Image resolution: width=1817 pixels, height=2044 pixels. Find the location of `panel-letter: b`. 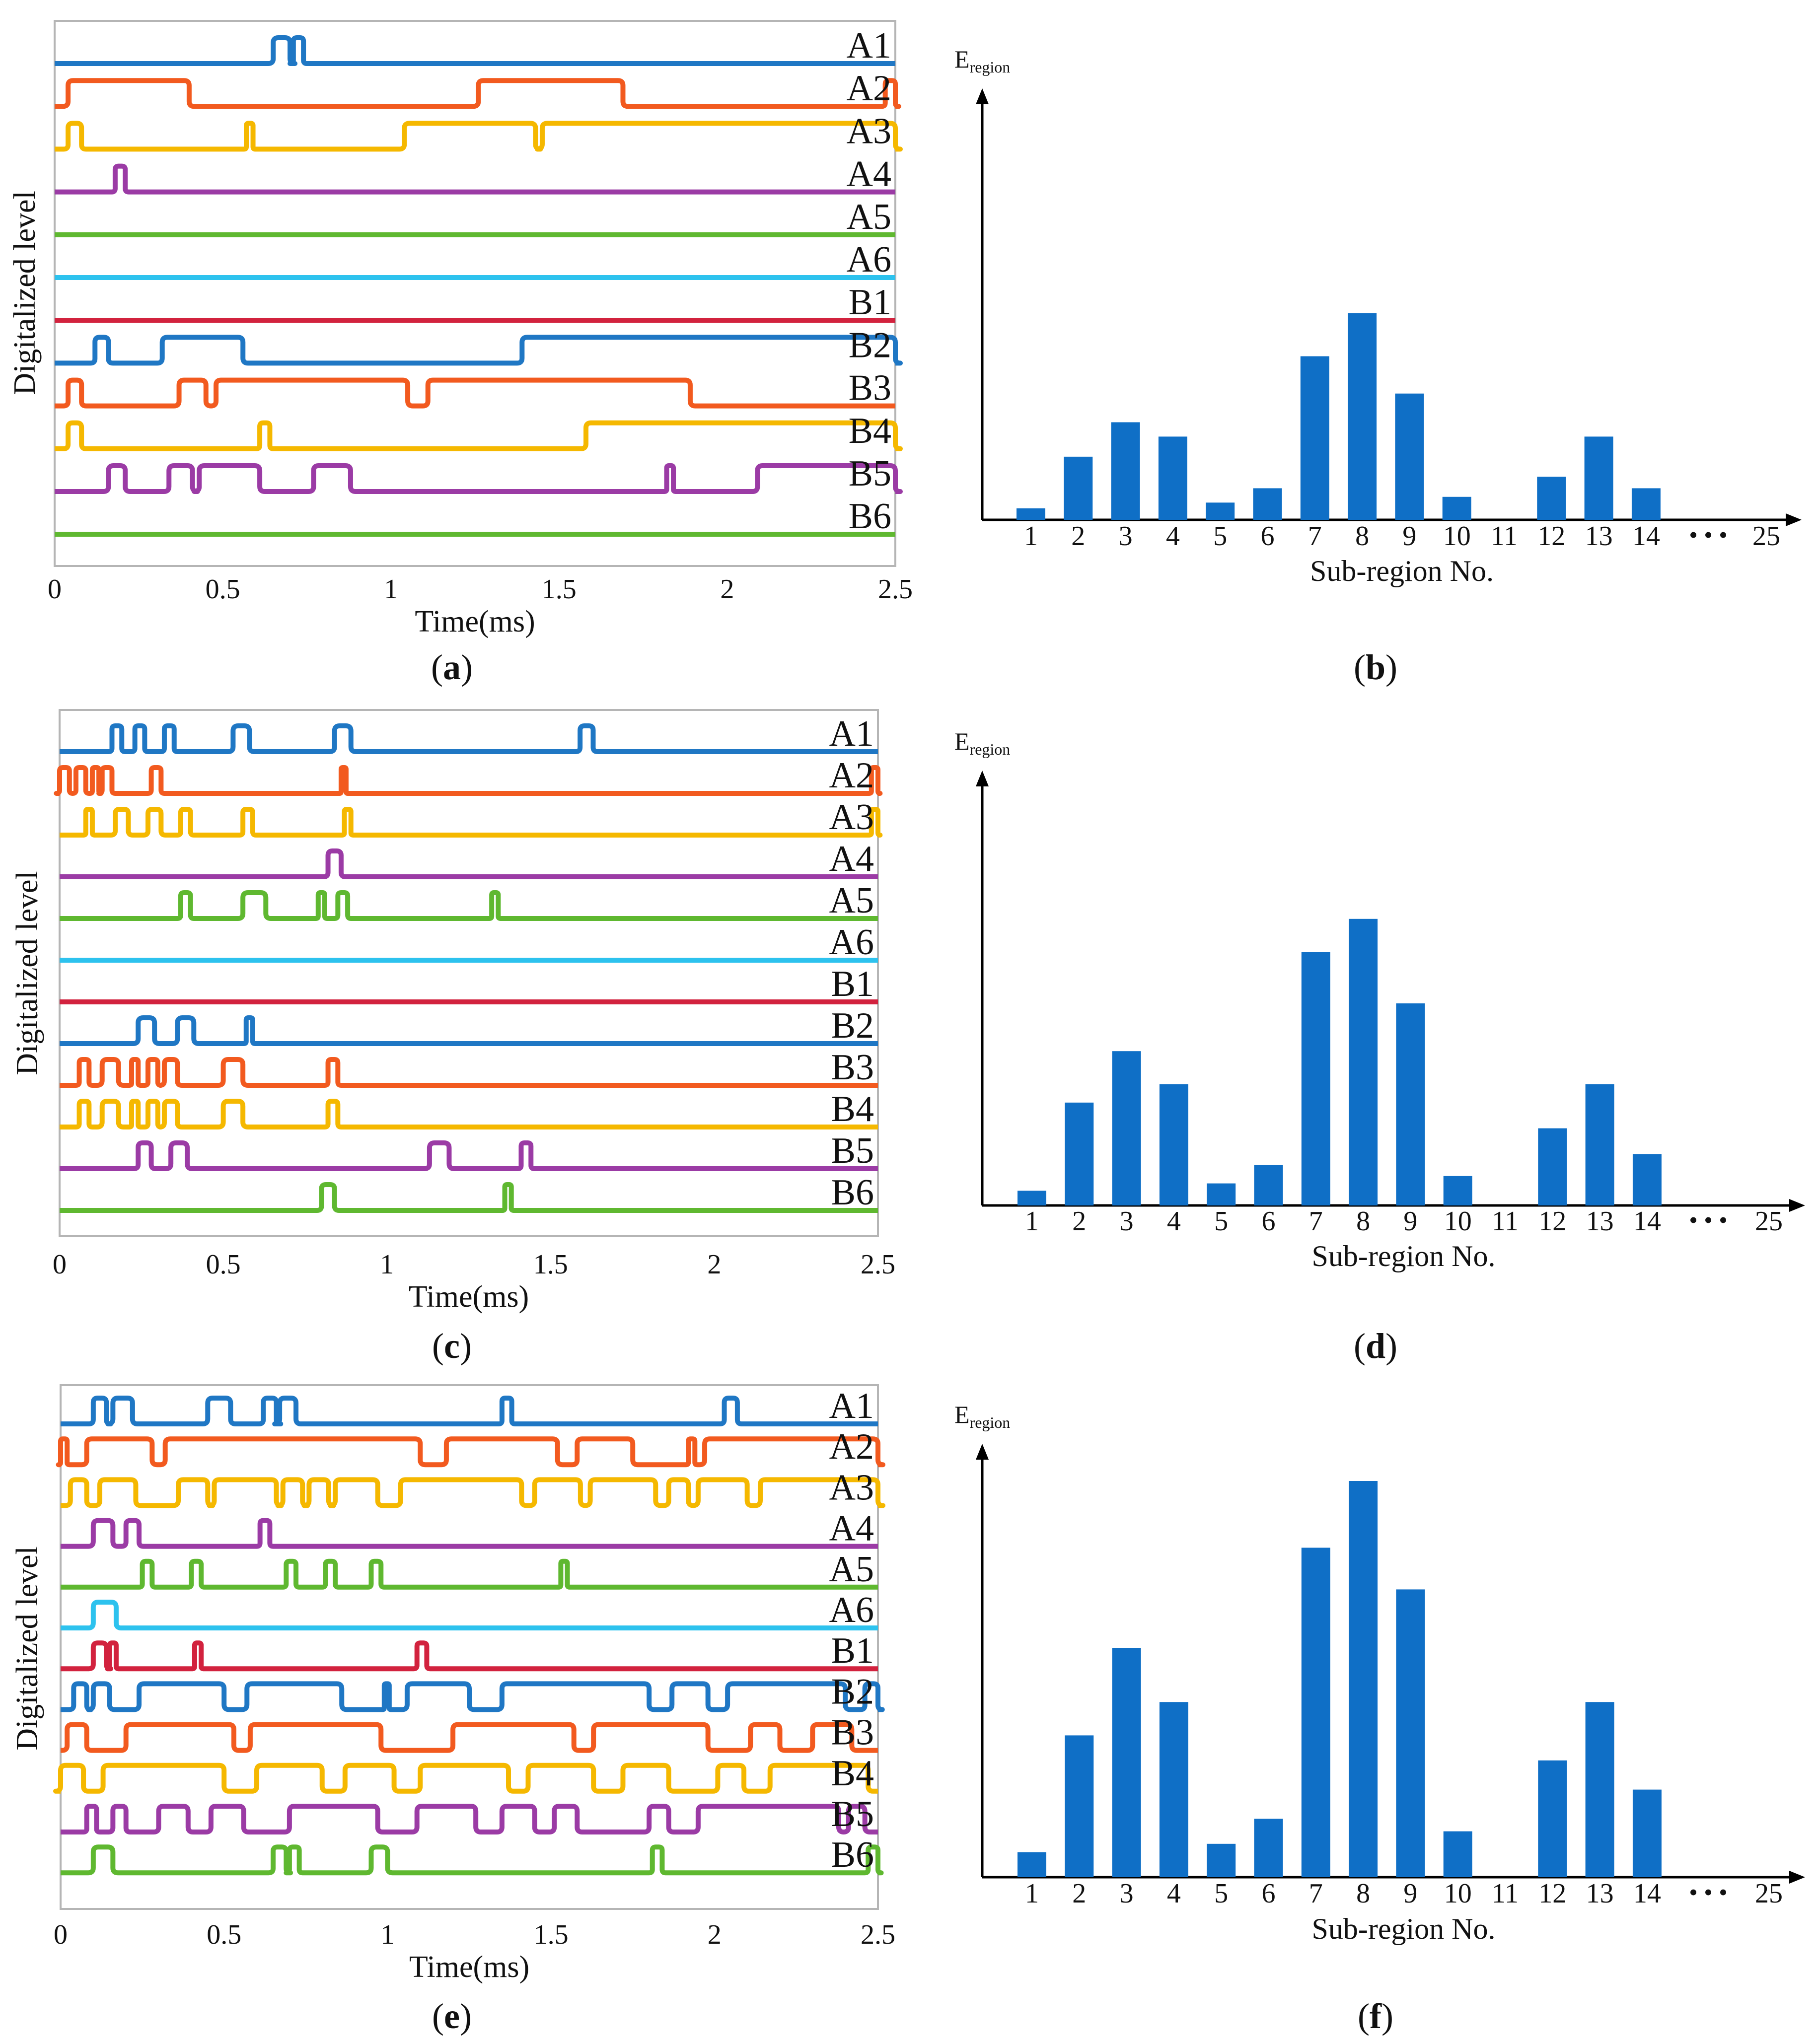

panel-letter: b is located at coordinates (1375, 667).